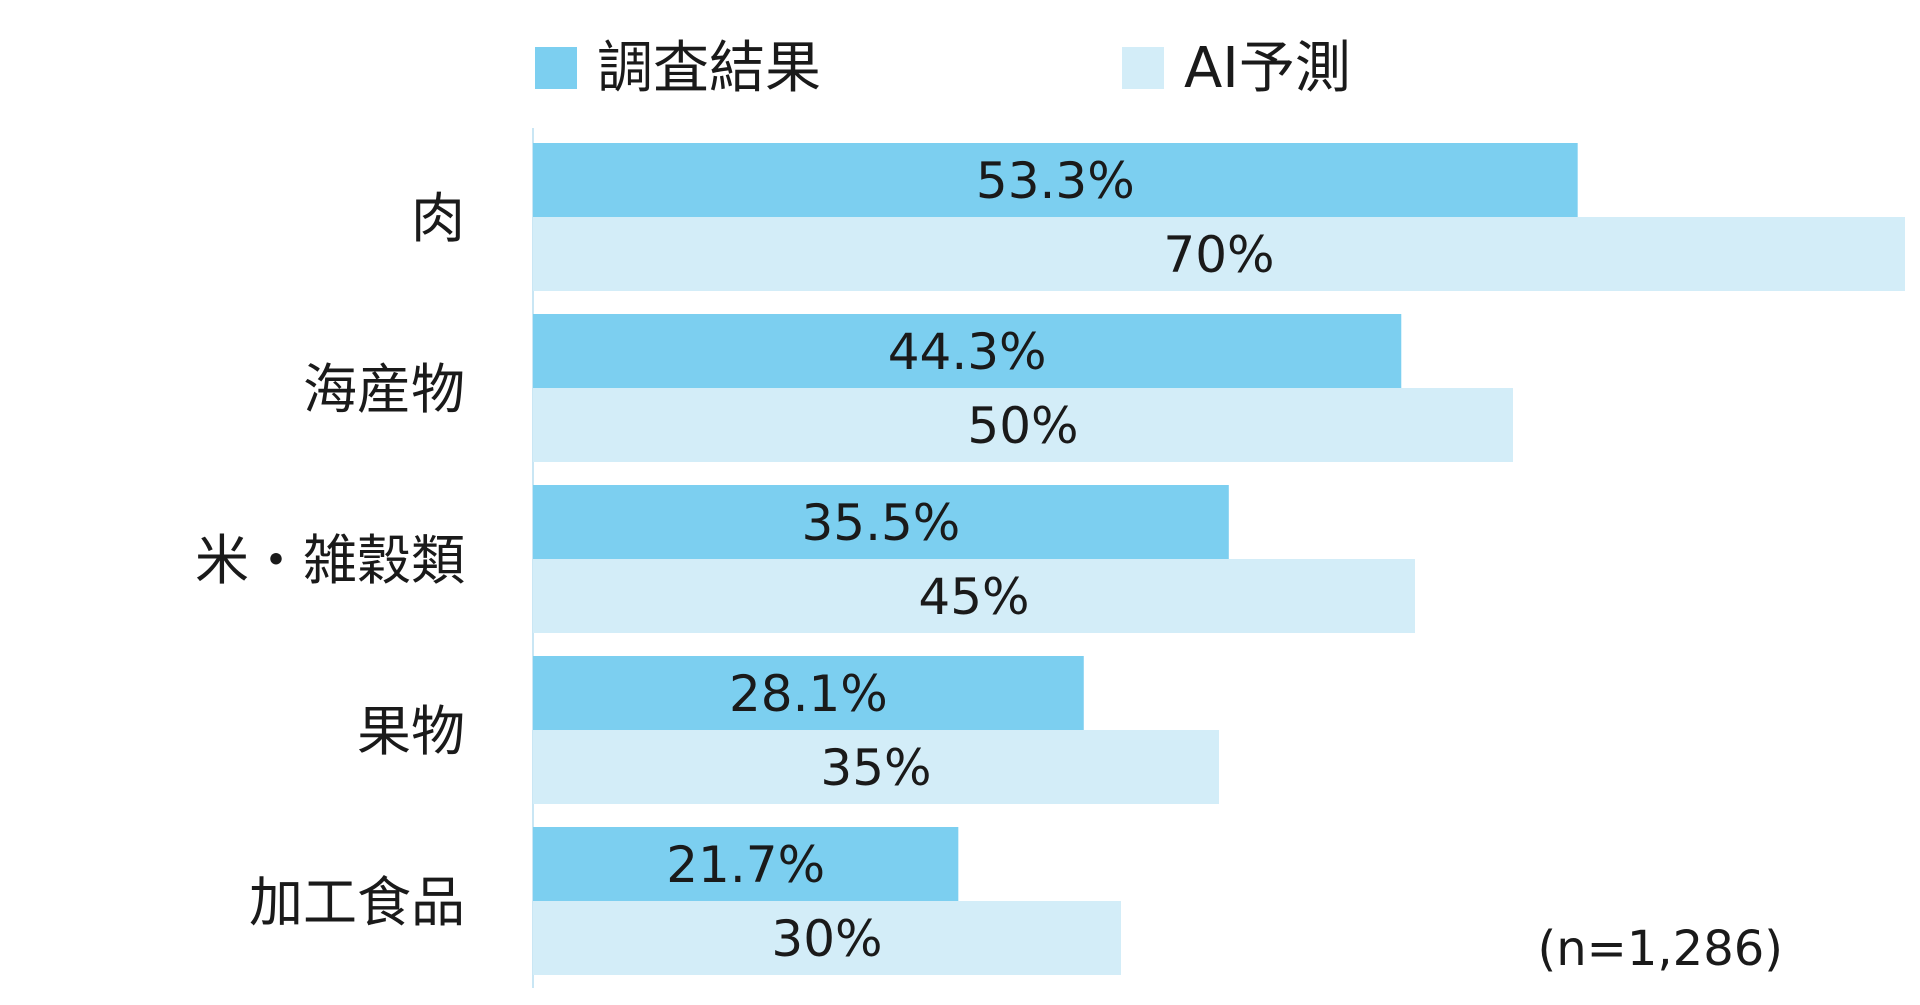 The height and width of the screenshot is (1005, 1920). I want to click on data-label-ai-4: 35%, so click(875, 768).